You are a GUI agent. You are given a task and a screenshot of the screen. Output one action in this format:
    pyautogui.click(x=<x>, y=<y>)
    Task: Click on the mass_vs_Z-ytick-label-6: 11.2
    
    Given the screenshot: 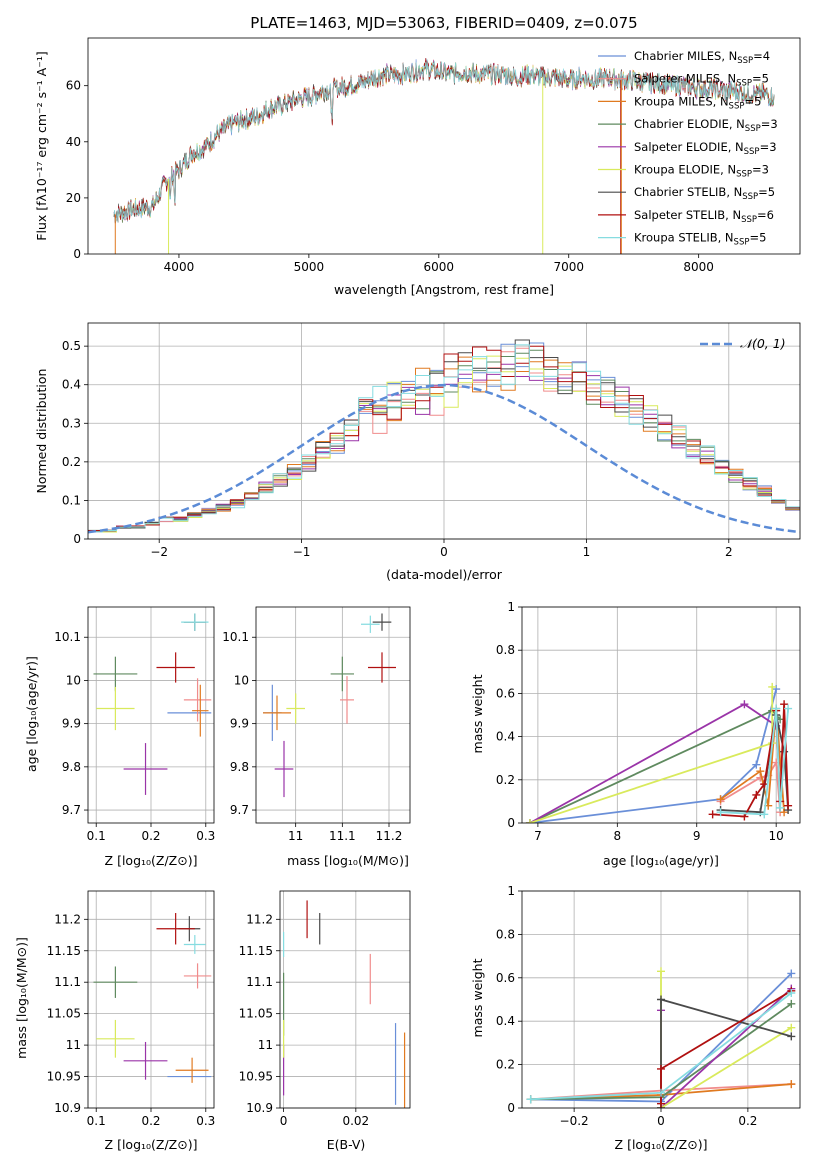 What is the action you would take?
    pyautogui.click(x=67, y=919)
    